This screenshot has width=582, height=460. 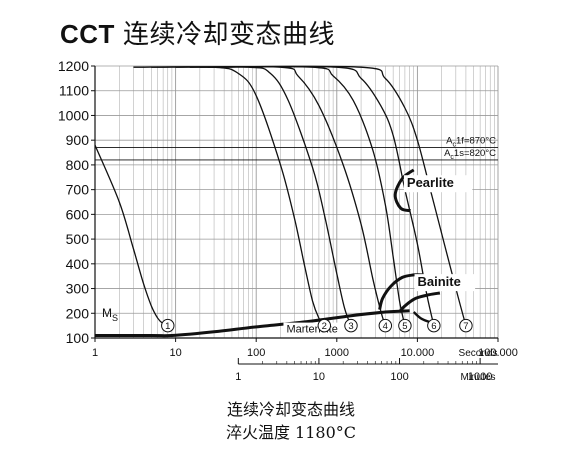 I want to click on x-tick-label-seconds: 100.000, so click(x=498, y=353).